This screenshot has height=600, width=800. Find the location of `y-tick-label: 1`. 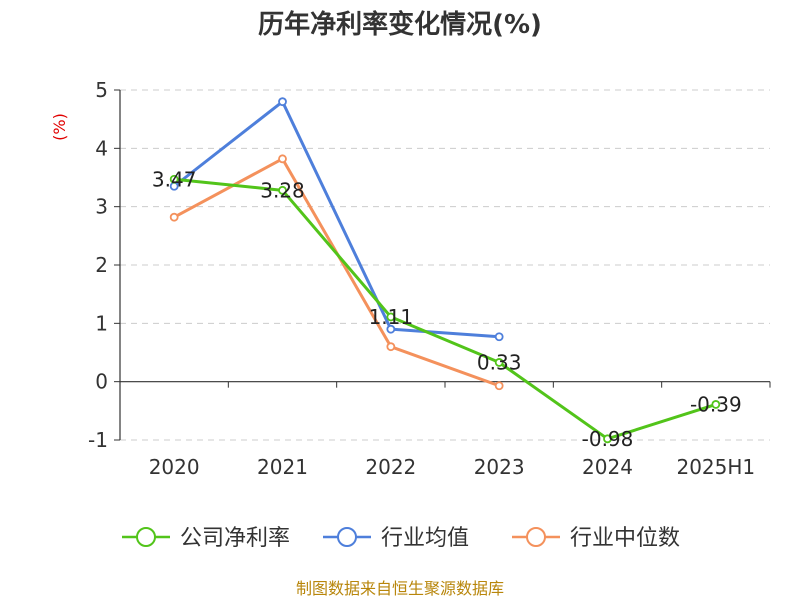

y-tick-label: 1 is located at coordinates (101, 323).